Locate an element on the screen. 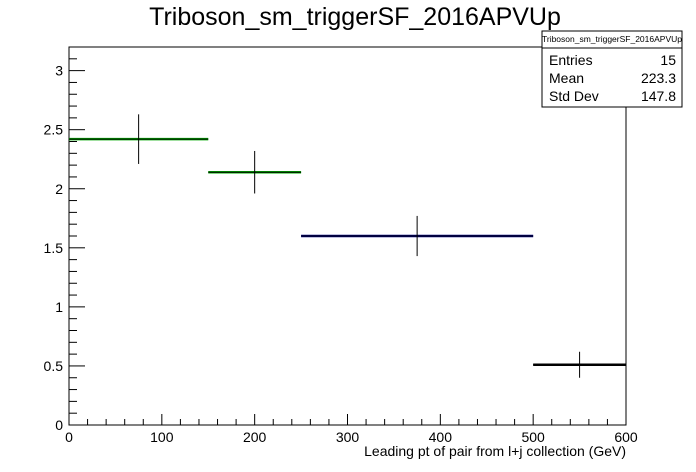 Image resolution: width=696 pixels, height=472 pixels. y-axis: 0 0.5 1 1.5 2 2.5 3 is located at coordinates (64, 239).